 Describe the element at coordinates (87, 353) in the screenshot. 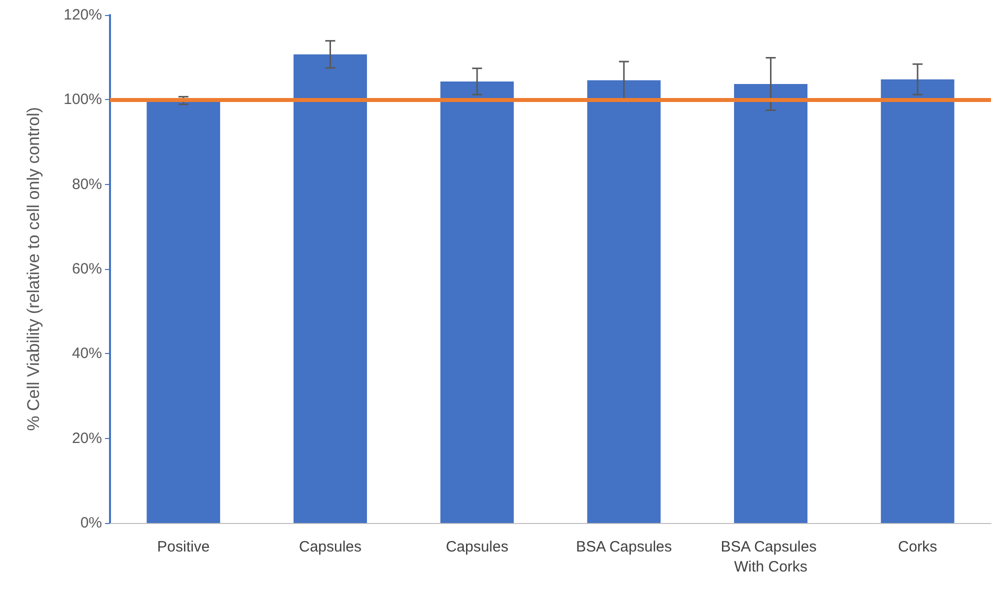

I see `y-tick-label: 40%` at that location.